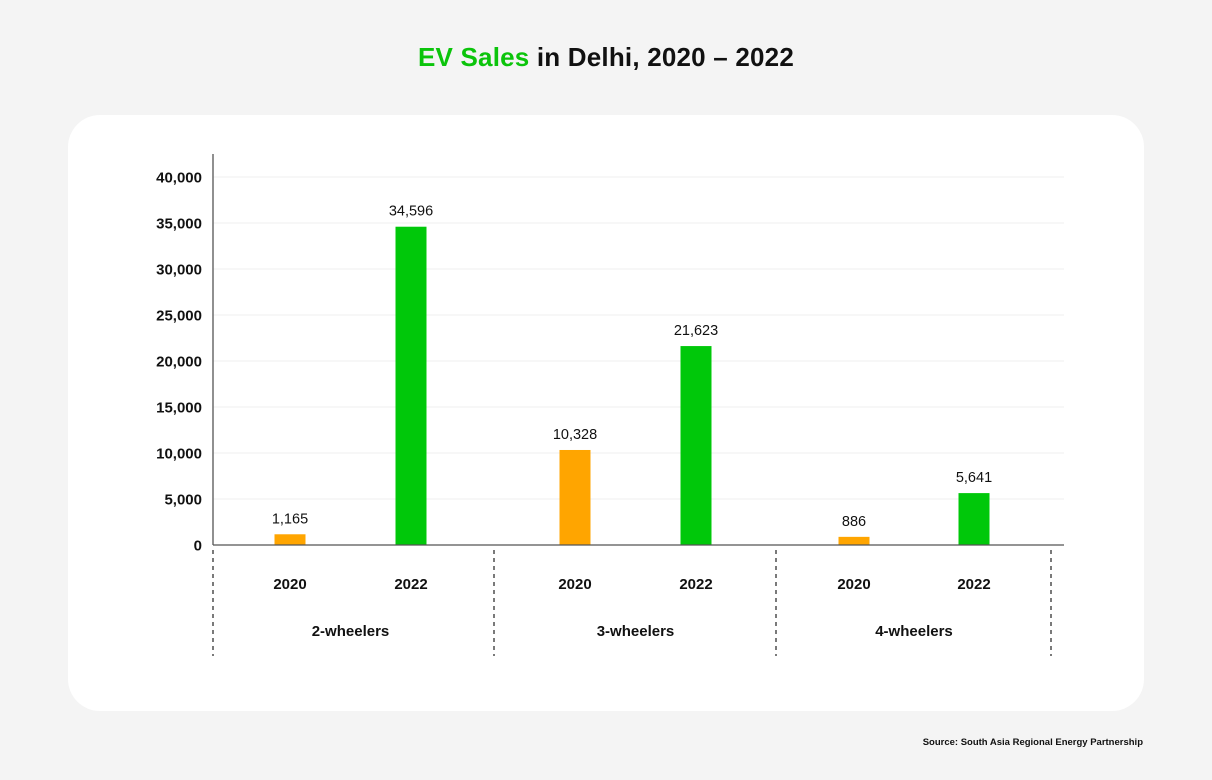 Image resolution: width=1212 pixels, height=780 pixels. What do you see at coordinates (179, 178) in the screenshot?
I see `y-tick-label: 40,000` at bounding box center [179, 178].